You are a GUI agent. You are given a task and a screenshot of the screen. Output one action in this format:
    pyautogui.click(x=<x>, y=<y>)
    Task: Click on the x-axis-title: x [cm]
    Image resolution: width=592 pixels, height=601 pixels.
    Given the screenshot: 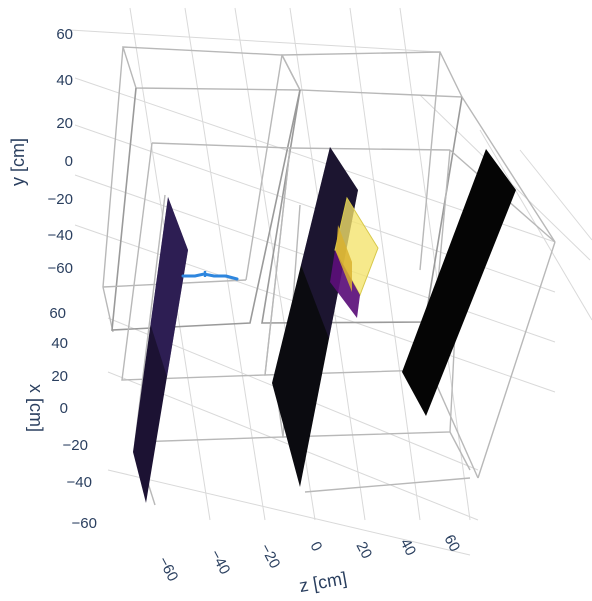 What is the action you would take?
    pyautogui.click(x=36, y=408)
    